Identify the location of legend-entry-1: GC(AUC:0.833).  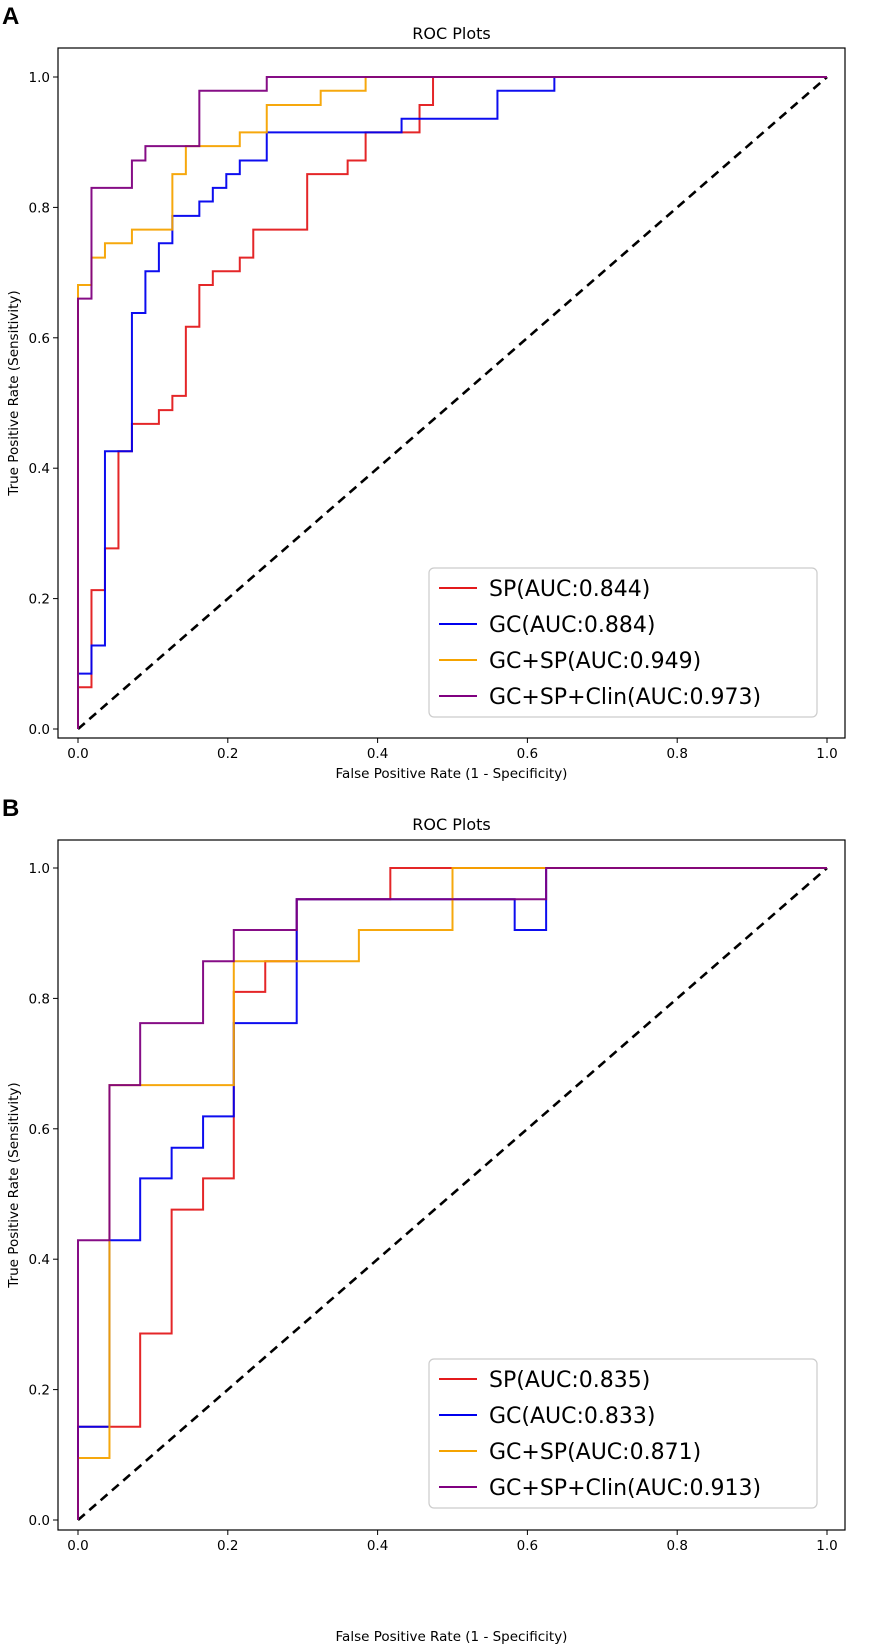
(572, 1416).